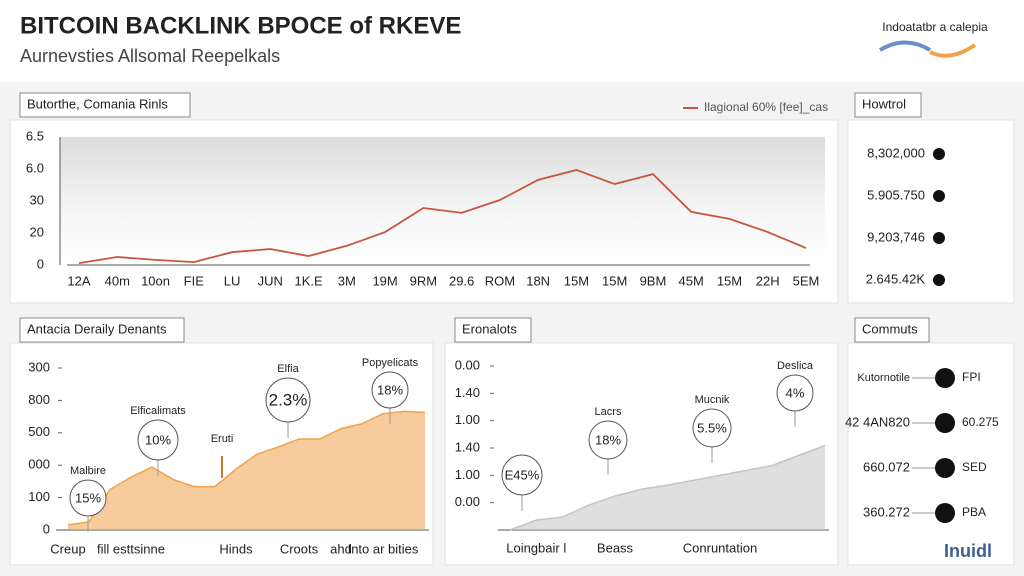 The image size is (1024, 576). I want to click on annotation-label: Lacrs, so click(608, 412).